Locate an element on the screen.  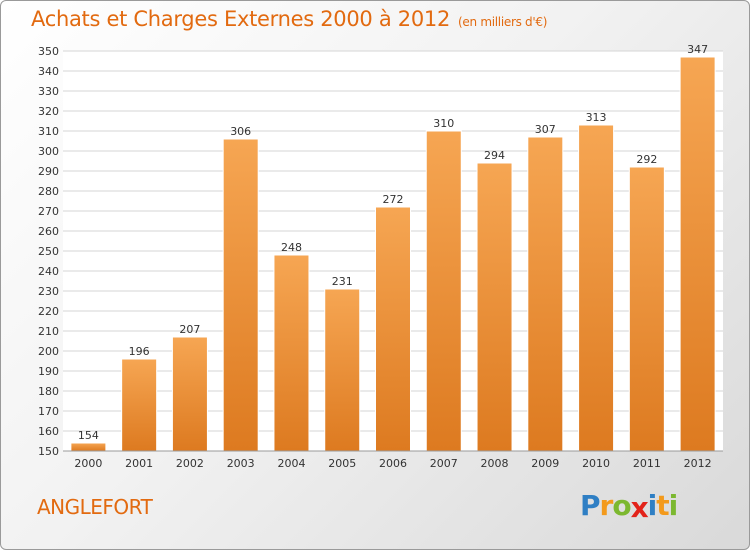
data-label: 231 is located at coordinates (342, 281).